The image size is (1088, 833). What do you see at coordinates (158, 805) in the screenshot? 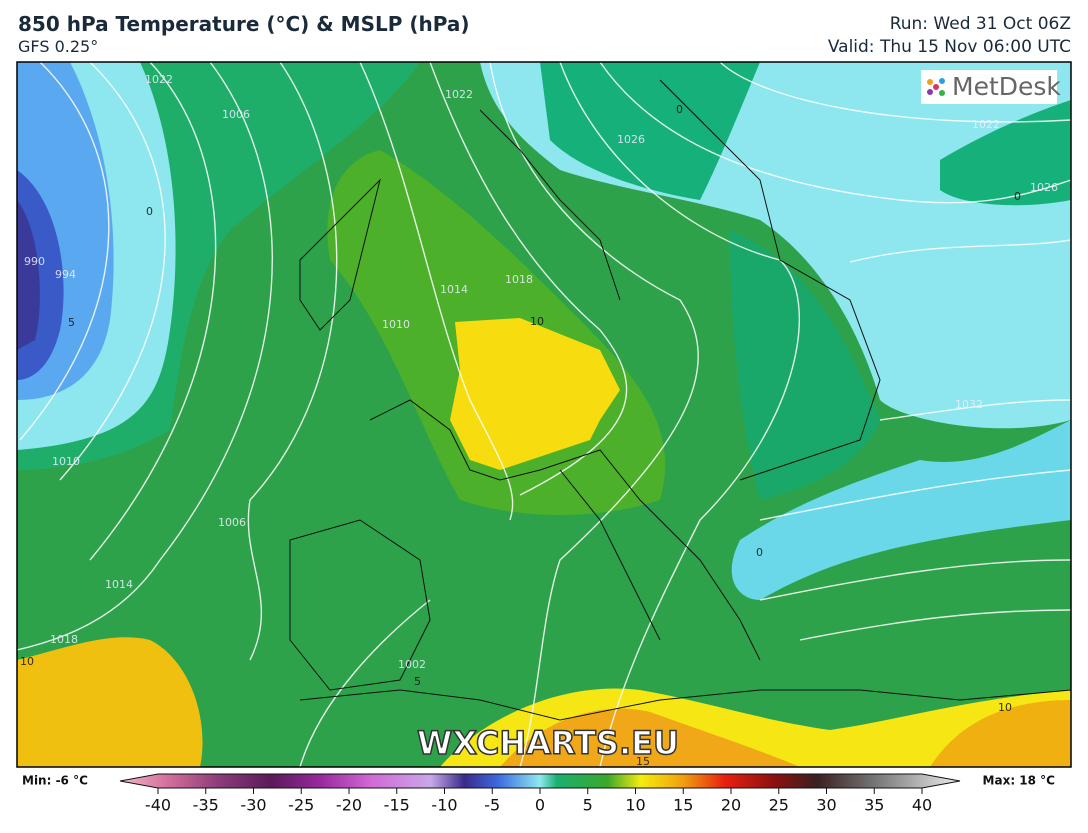
I see `scale-tick-label: -40` at bounding box center [158, 805].